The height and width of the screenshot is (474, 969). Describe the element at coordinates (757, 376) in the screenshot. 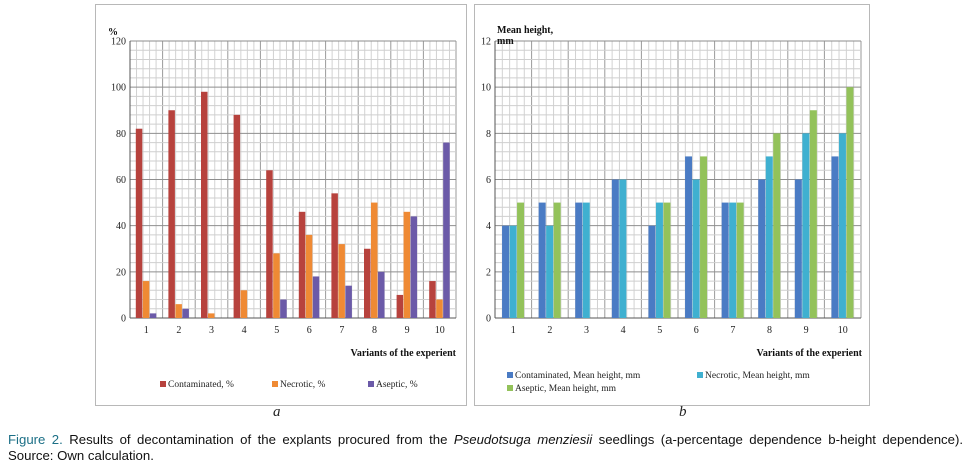

I see `legend-label-2: Necrotic, Mean height, mm` at that location.